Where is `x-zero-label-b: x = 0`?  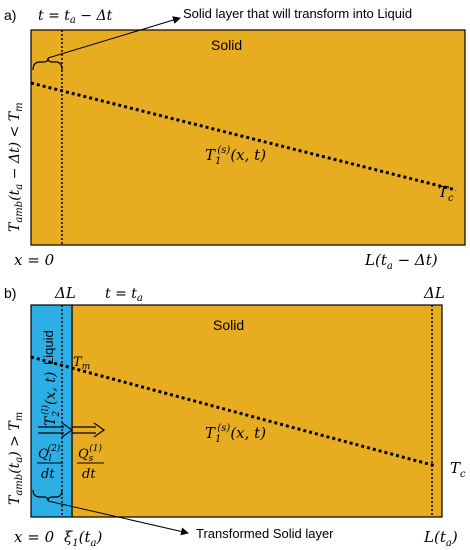 x-zero-label-b: x = 0 is located at coordinates (34, 537).